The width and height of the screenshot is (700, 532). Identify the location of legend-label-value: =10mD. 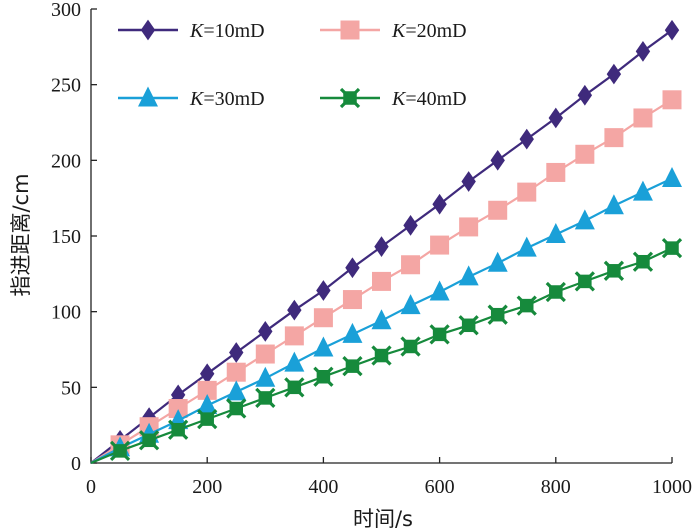
(233, 31).